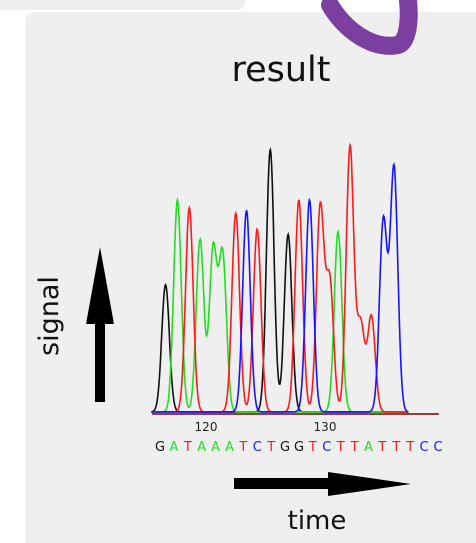 The width and height of the screenshot is (476, 543). What do you see at coordinates (322, 484) in the screenshot?
I see `arrow-right-icon` at bounding box center [322, 484].